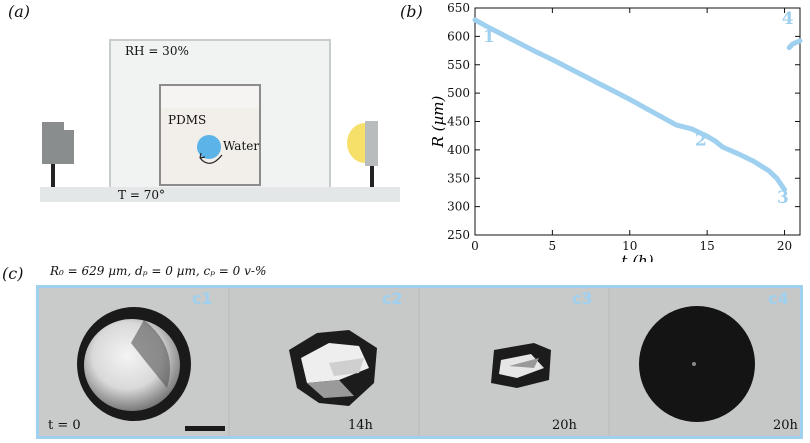  Describe the element at coordinates (778, 298) in the screenshot. I see `frame-c4-tag: c4` at that location.